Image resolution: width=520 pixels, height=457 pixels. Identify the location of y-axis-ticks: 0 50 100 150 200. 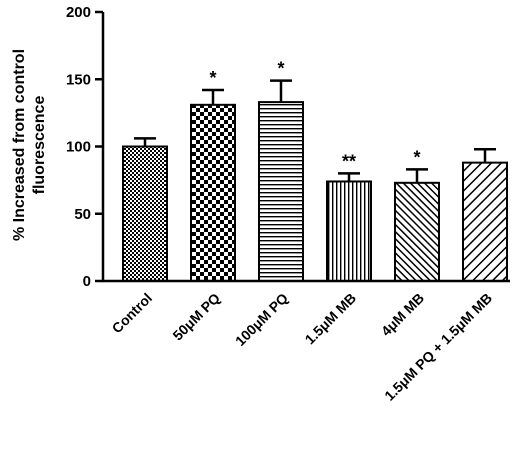
(84, 147).